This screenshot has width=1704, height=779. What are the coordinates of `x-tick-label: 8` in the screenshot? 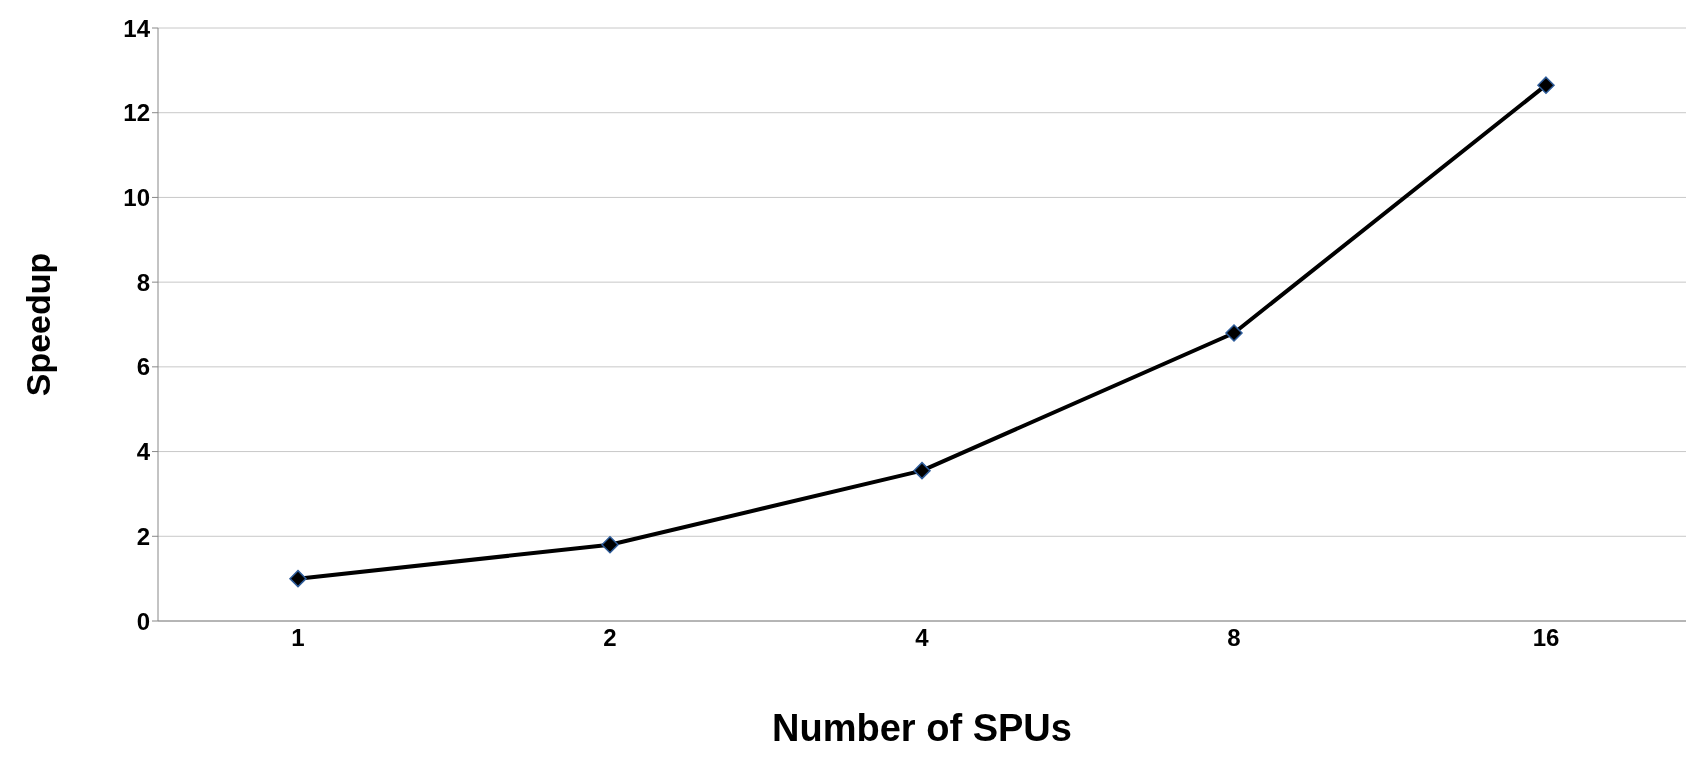 It's located at (1234, 638).